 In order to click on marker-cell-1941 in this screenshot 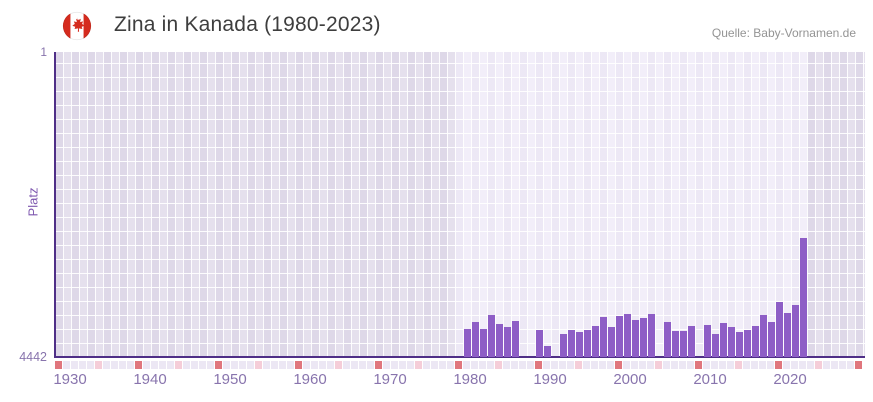, I will do `click(146, 365)`.